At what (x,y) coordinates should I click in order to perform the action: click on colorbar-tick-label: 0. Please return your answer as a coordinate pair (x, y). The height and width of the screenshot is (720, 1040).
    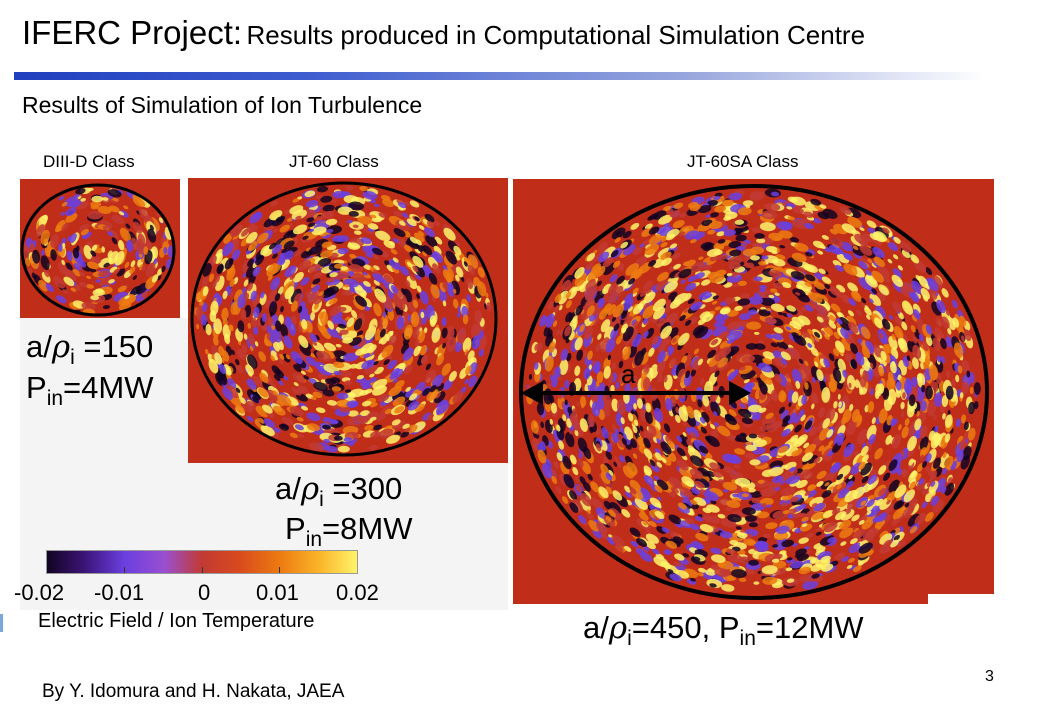
    Looking at the image, I should click on (204, 592).